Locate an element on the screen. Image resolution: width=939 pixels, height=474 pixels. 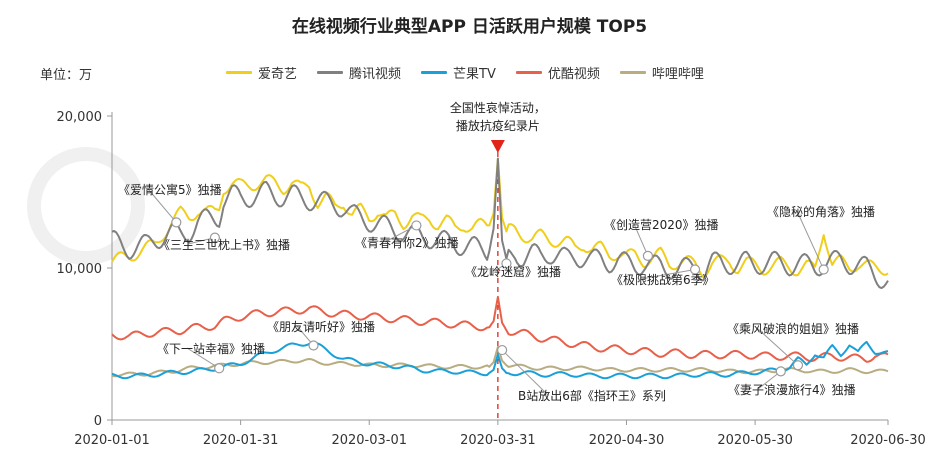
event-marker-label: 全国性哀悼活动， is located at coordinates (498, 107).